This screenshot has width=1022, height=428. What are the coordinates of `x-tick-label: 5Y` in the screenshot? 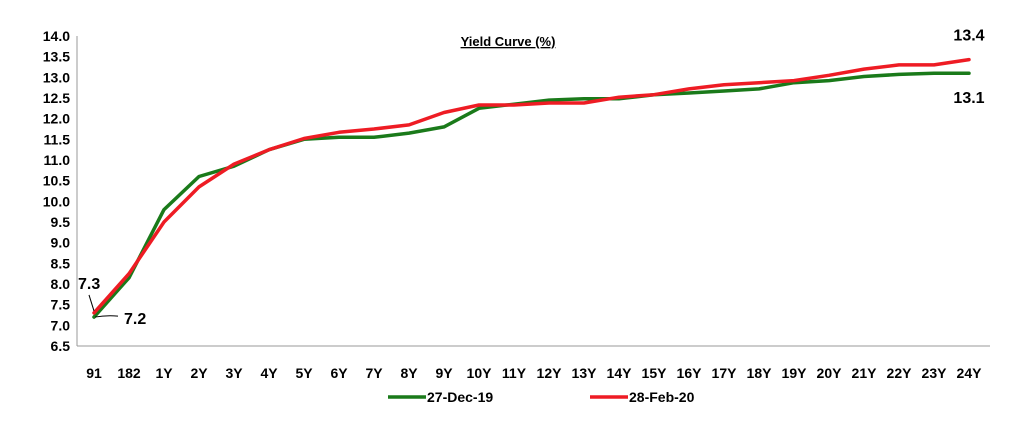 It's located at (304, 373).